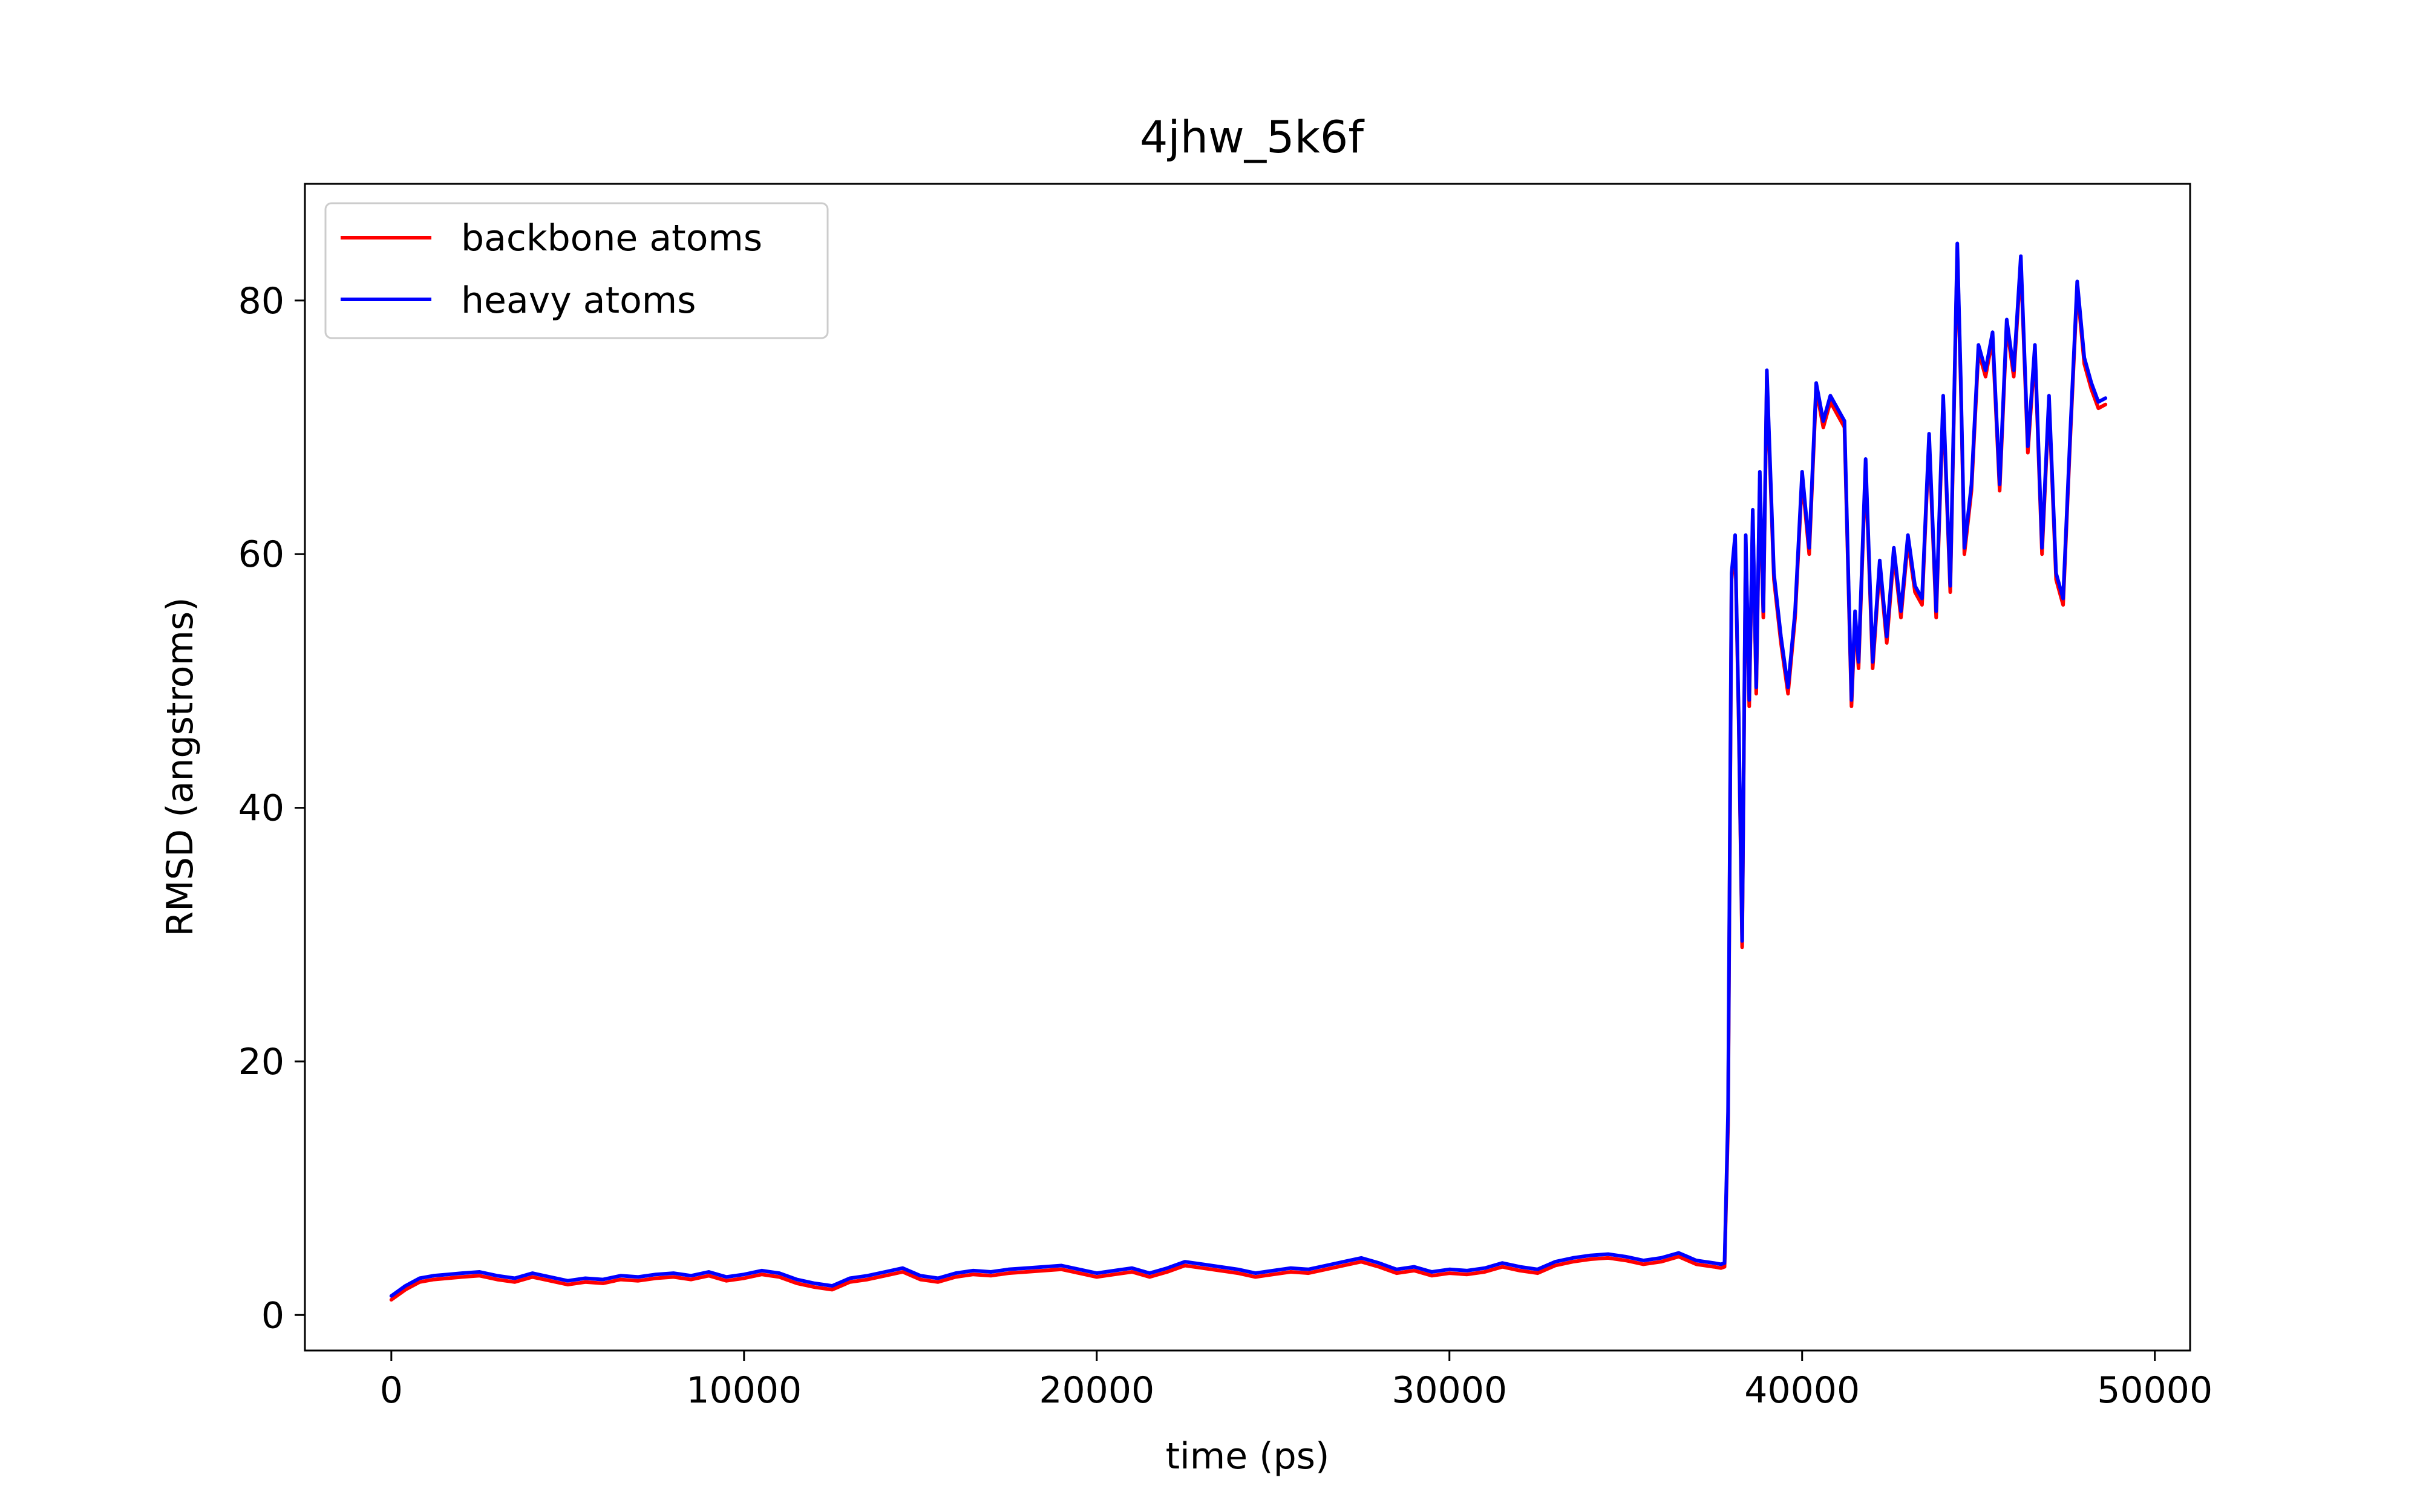  I want to click on y-axis-label: RMSD (angstroms), so click(180, 766).